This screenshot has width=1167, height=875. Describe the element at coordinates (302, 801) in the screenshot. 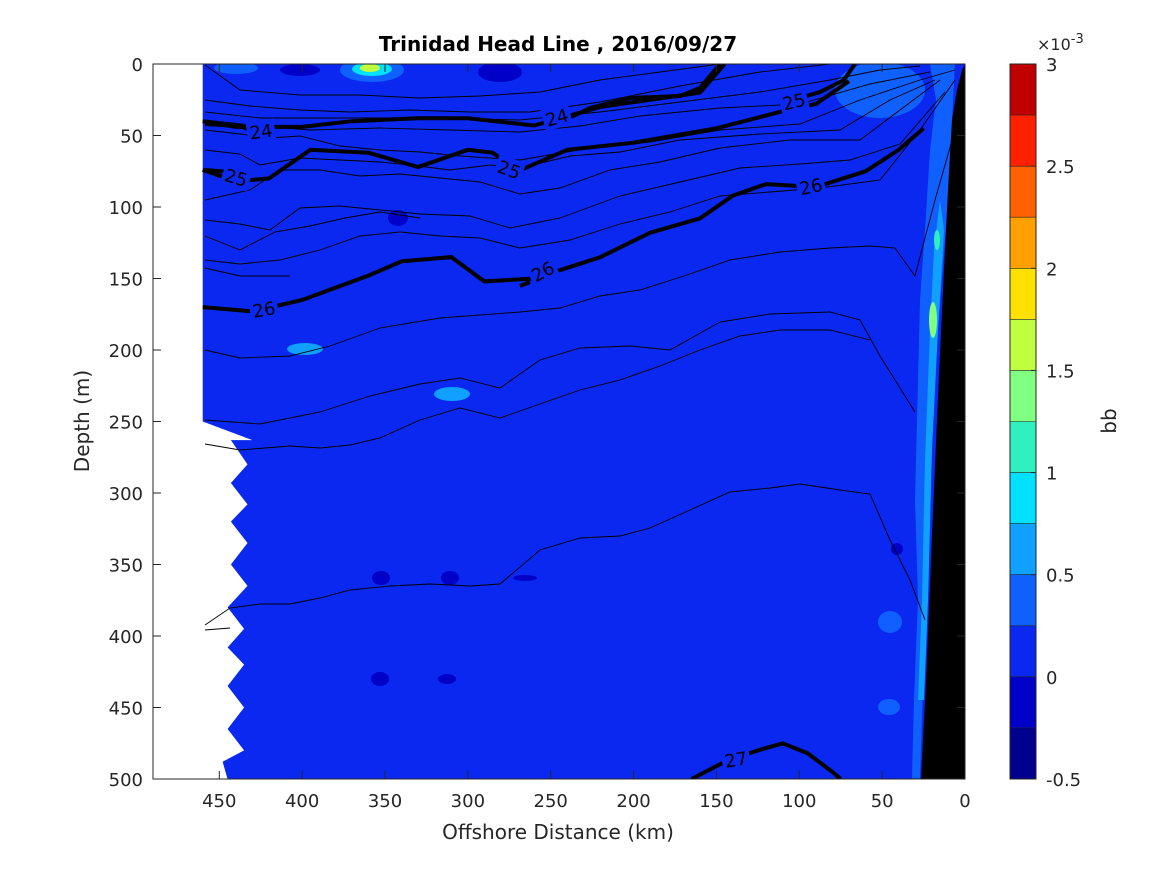

I see `x-tick-label: 400` at that location.